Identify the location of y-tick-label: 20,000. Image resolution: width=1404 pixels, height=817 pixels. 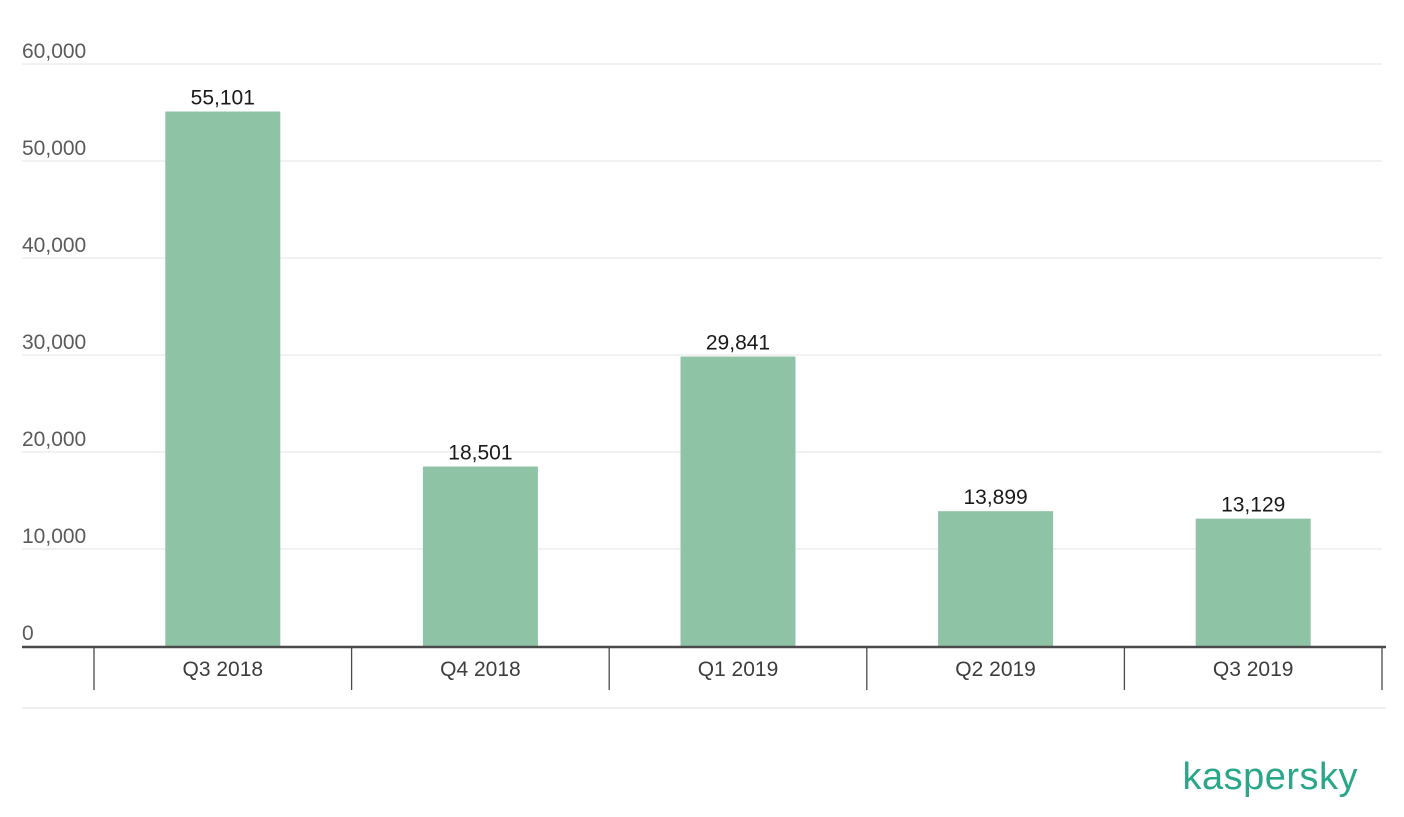
(54, 439).